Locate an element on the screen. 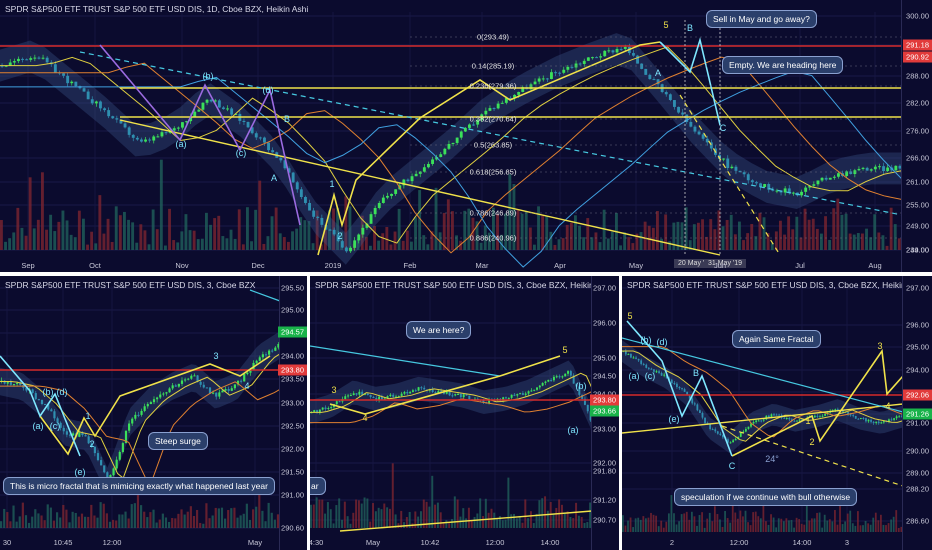 The width and height of the screenshot is (932, 550). callout-sell-in-may: Sell in May and go away? is located at coordinates (761, 19).